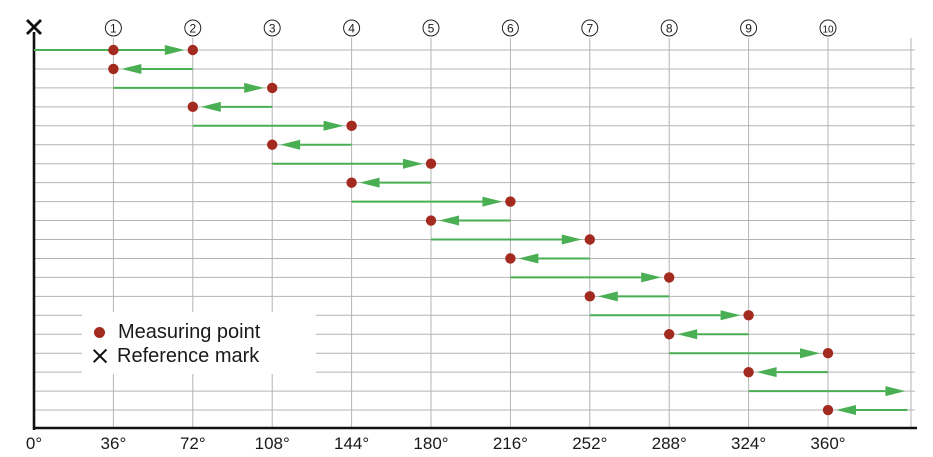 The height and width of the screenshot is (457, 933). I want to click on legend-measuring-point: Measuring point, so click(176, 332).